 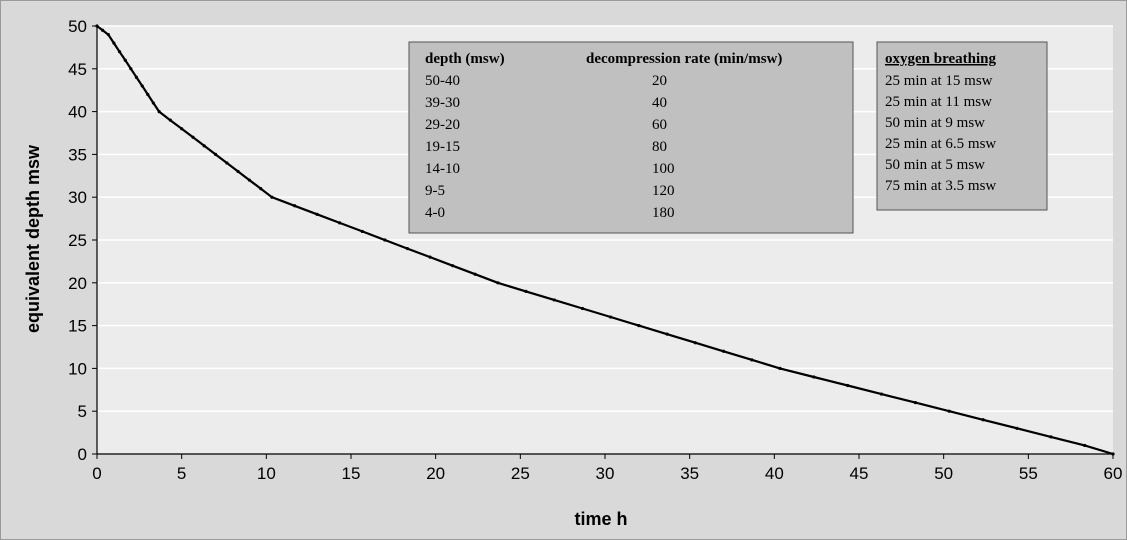 I want to click on decompression-rate-cell: 100, so click(x=663, y=169).